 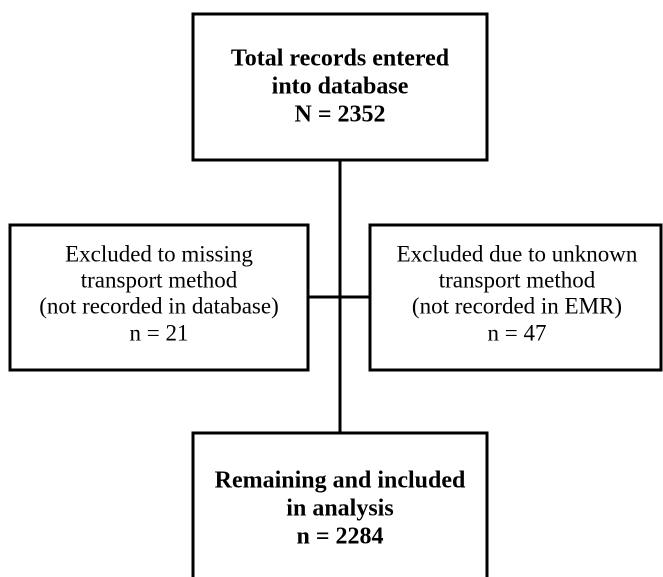 I want to click on node-text: N = 2352, so click(x=339, y=115).